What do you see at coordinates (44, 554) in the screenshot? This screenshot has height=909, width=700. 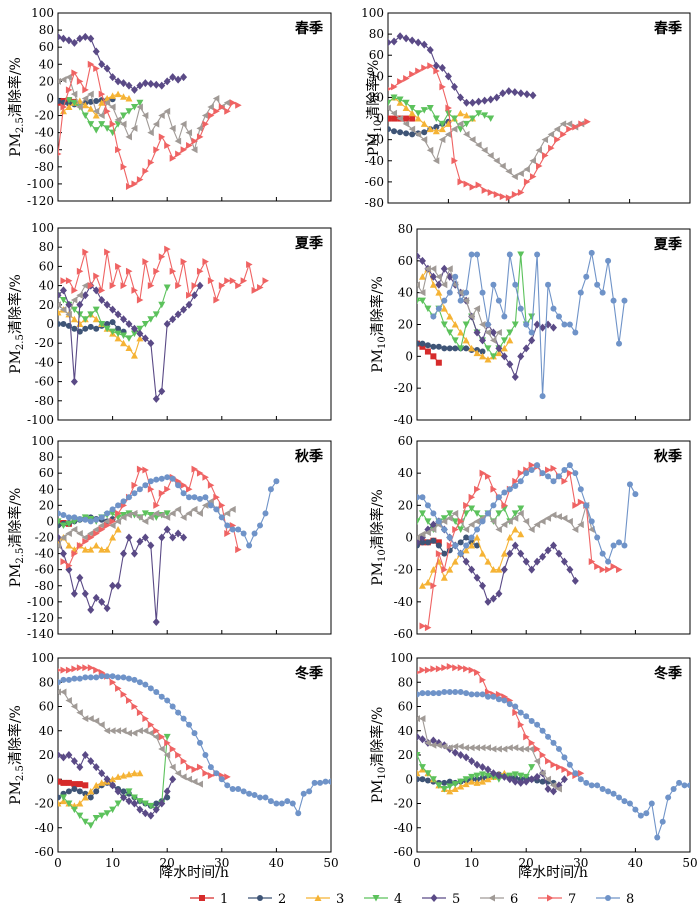 I see `y-tick-label: -40` at bounding box center [44, 554].